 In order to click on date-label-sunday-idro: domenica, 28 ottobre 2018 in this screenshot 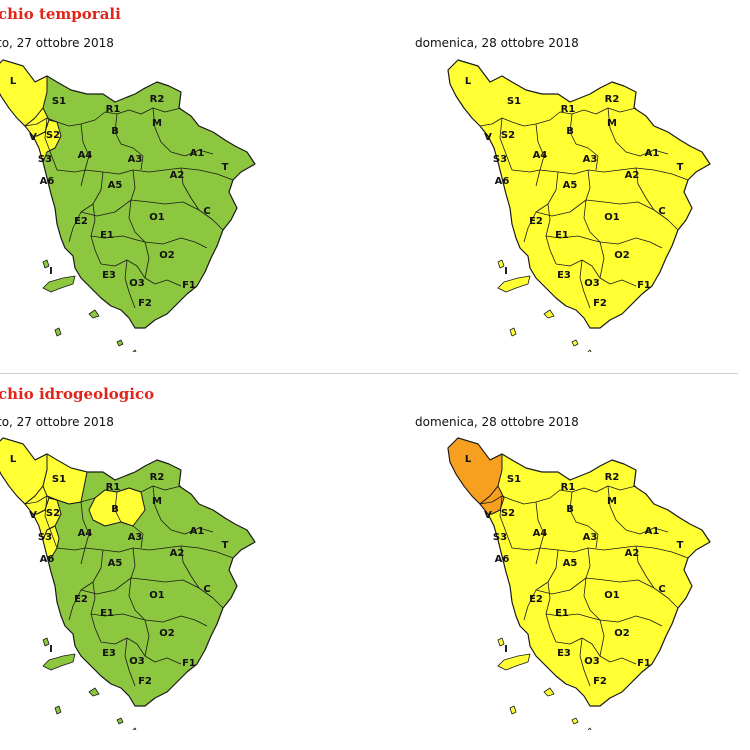, I will do `click(497, 422)`.